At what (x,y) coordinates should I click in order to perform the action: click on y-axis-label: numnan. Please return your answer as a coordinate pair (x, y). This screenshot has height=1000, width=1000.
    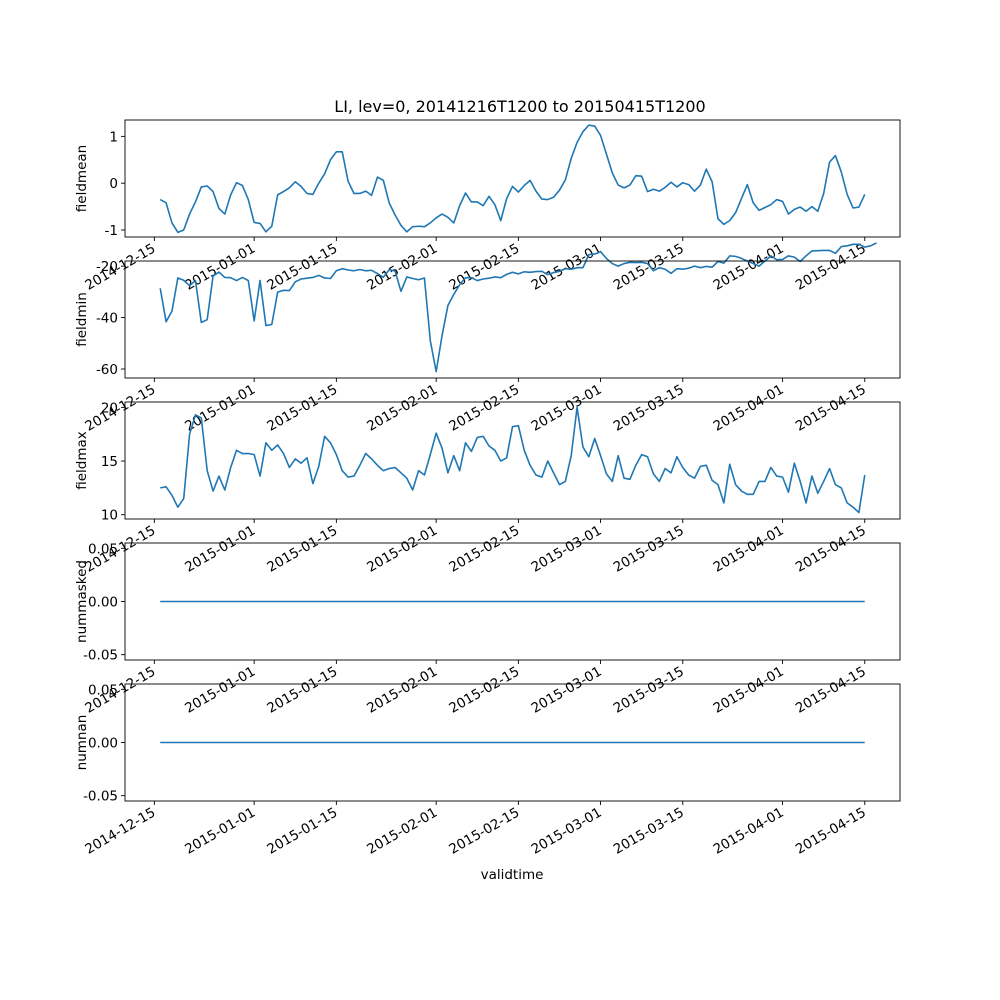
    Looking at the image, I should click on (82, 743).